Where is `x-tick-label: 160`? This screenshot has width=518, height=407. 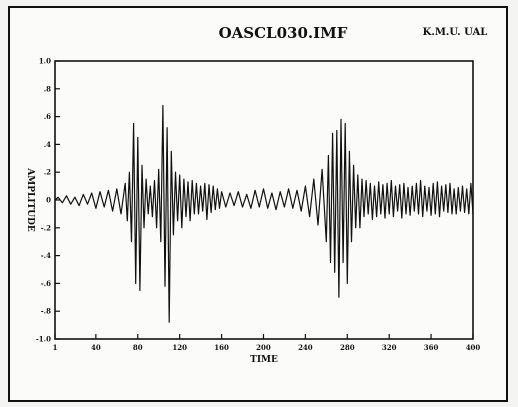
x-tick-label: 160 is located at coordinates (221, 347).